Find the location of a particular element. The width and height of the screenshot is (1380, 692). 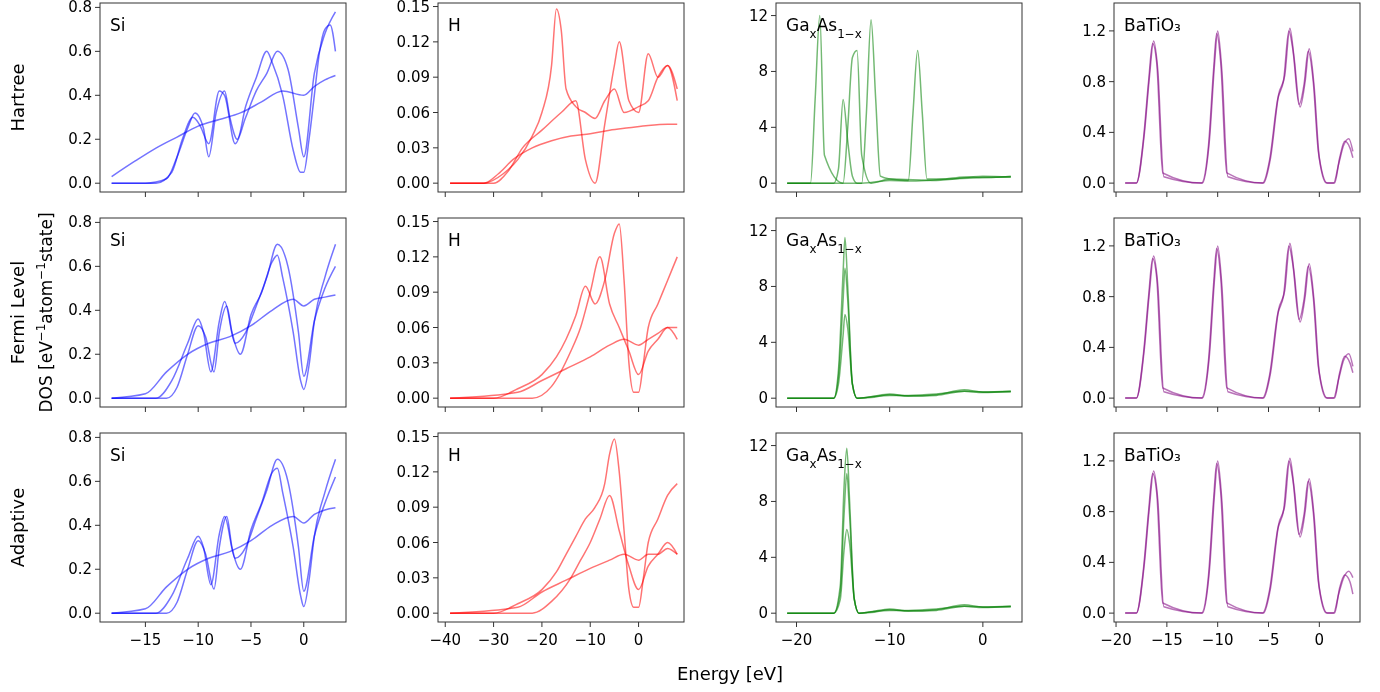

y-axis-title: Fermi Level is located at coordinates (17, 312).